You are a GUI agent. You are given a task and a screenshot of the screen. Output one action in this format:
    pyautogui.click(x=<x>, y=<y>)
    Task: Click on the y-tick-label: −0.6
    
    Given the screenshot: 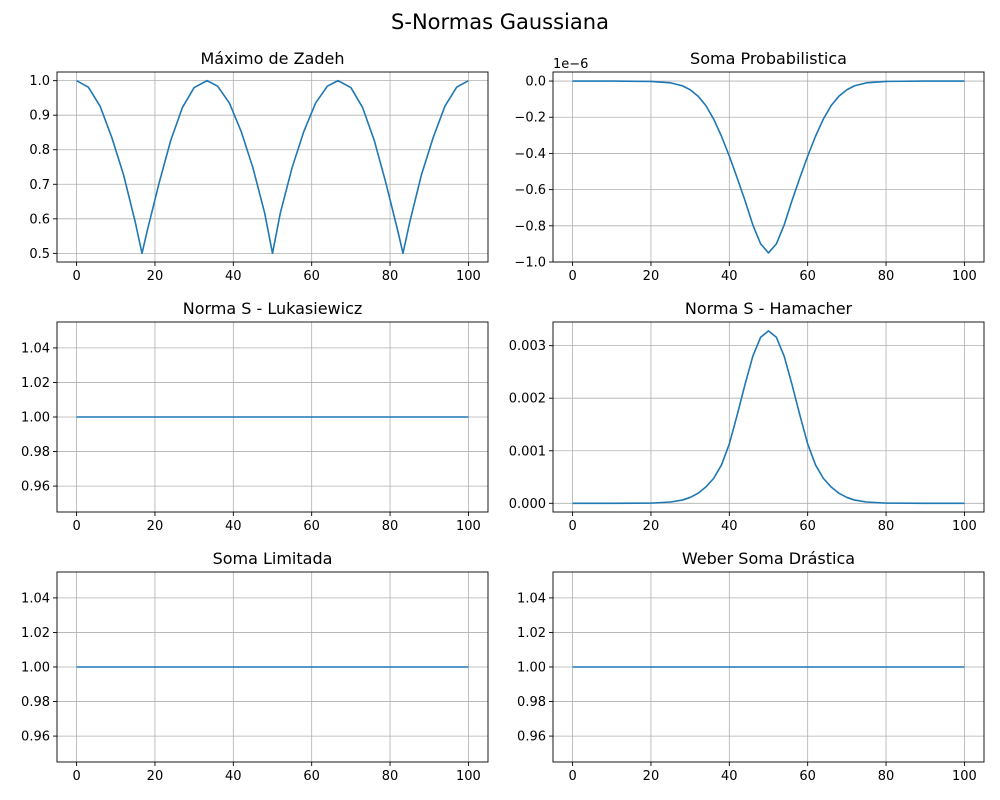 What is the action you would take?
    pyautogui.click(x=530, y=190)
    